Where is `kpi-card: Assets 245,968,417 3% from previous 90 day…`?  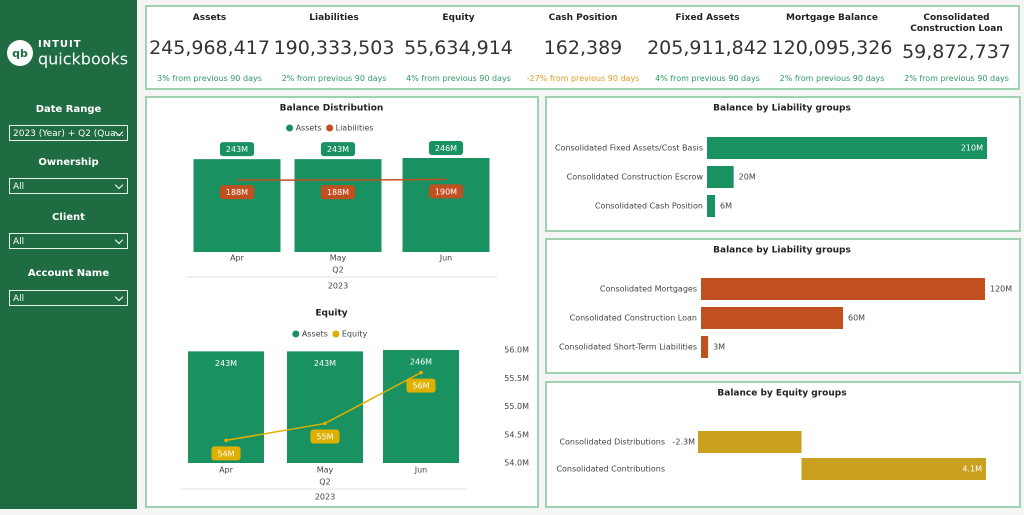
kpi-card: Assets 245,968,417 3% from previous 90 day… is located at coordinates (209, 47).